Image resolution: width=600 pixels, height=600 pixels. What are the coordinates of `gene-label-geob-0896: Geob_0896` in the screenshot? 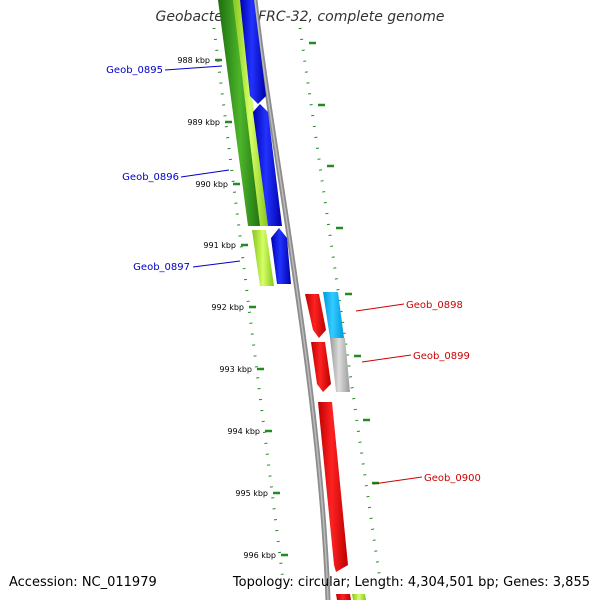 It's located at (150, 177).